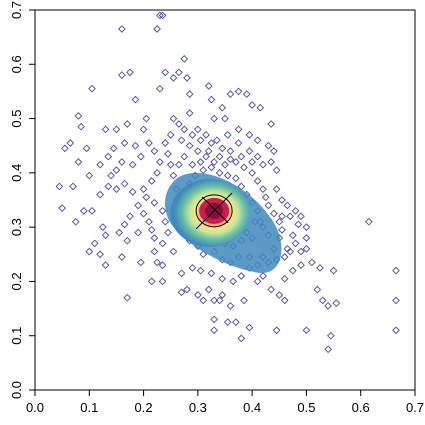  I want to click on y-tick-label: 0.6, so click(16, 64).